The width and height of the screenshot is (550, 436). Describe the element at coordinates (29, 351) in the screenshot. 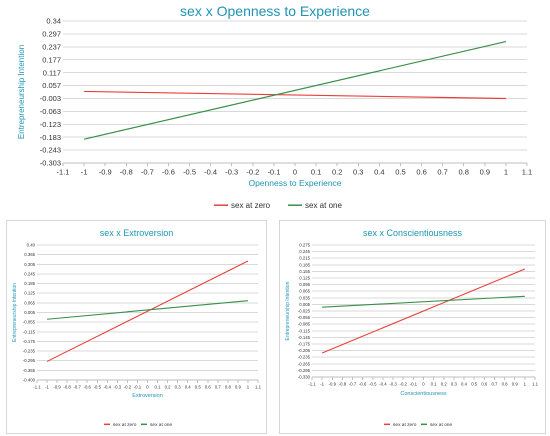

I see `y-tick-label: -0.235` at that location.